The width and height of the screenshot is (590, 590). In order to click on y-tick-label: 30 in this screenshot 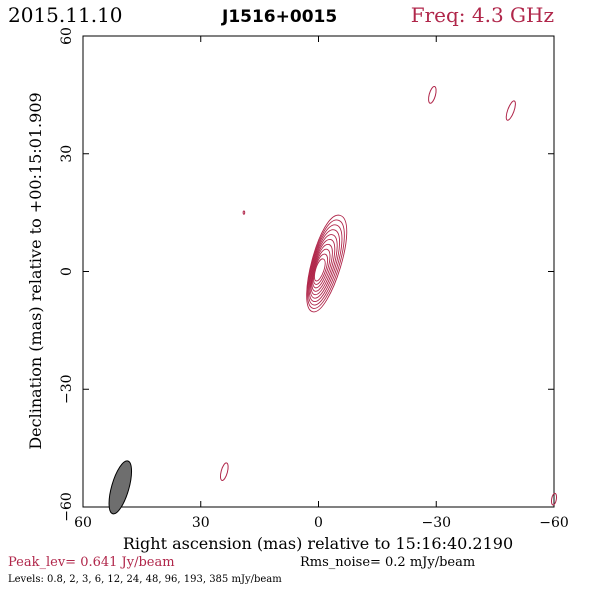, I will do `click(67, 154)`.